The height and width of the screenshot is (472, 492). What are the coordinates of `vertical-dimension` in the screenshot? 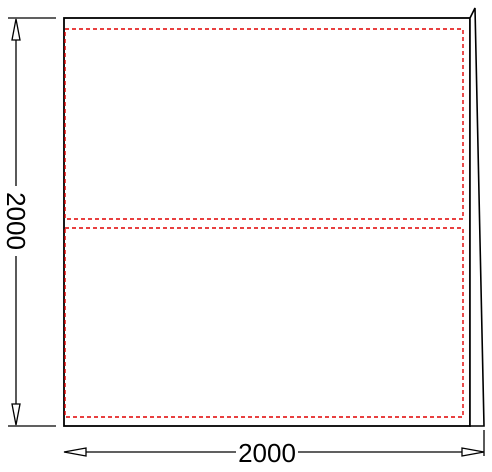 It's located at (32, 222).